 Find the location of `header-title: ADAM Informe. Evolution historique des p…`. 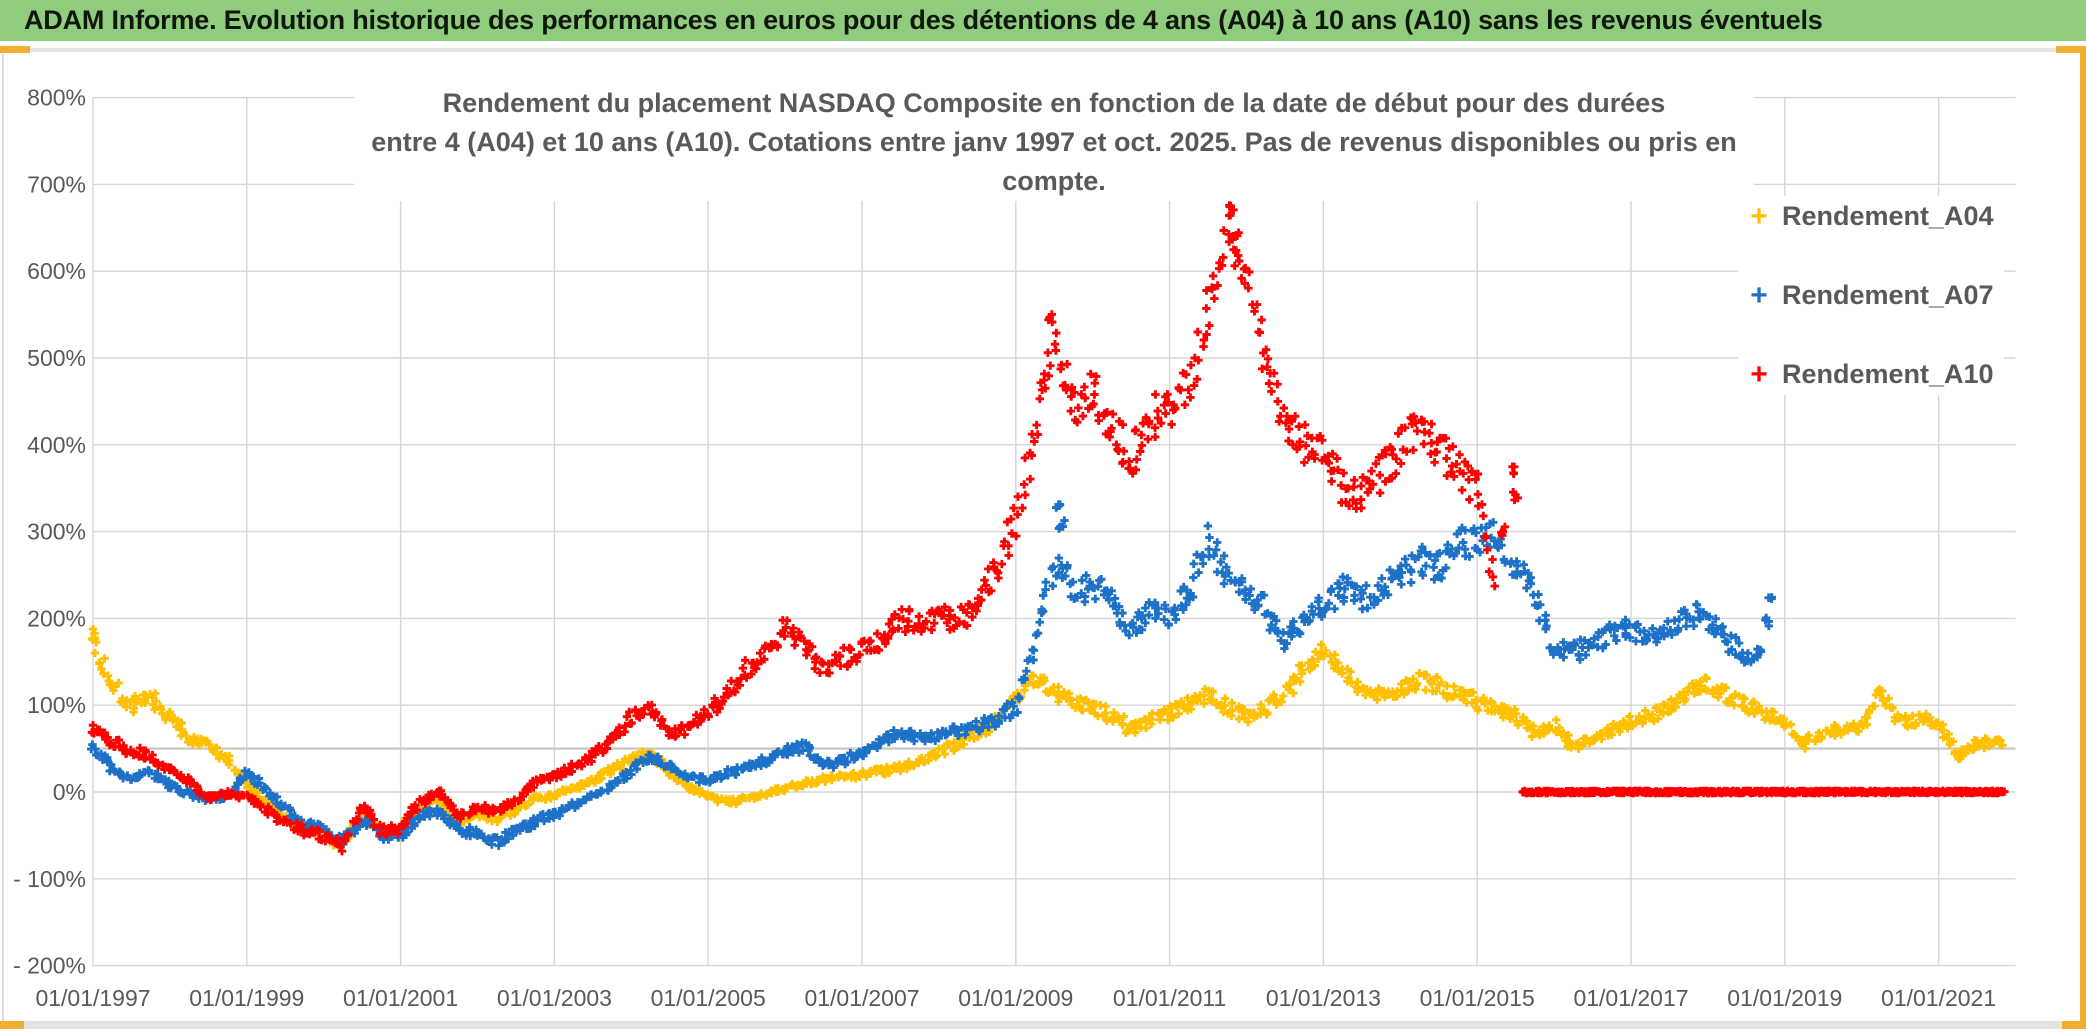

header-title: ADAM Informe. Evolution historique des p… is located at coordinates (923, 20).